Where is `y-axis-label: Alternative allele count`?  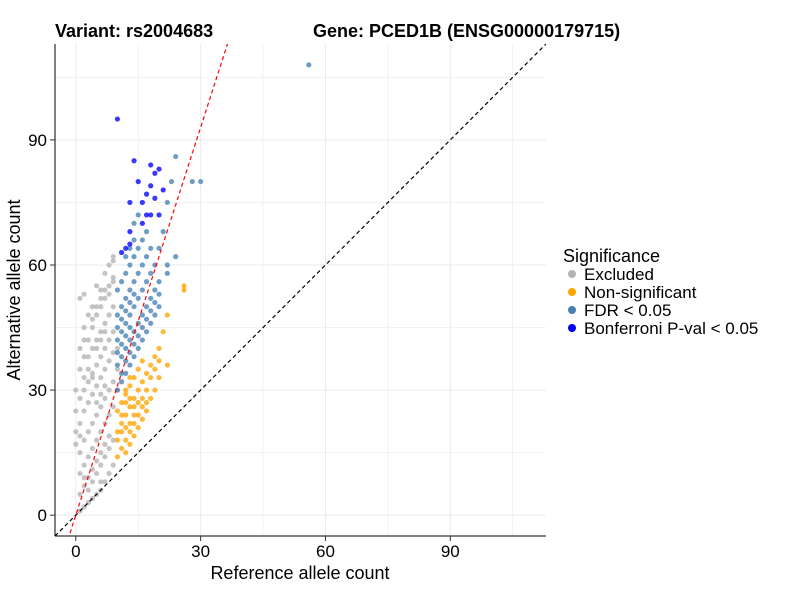 y-axis-label: Alternative allele count is located at coordinates (14, 289).